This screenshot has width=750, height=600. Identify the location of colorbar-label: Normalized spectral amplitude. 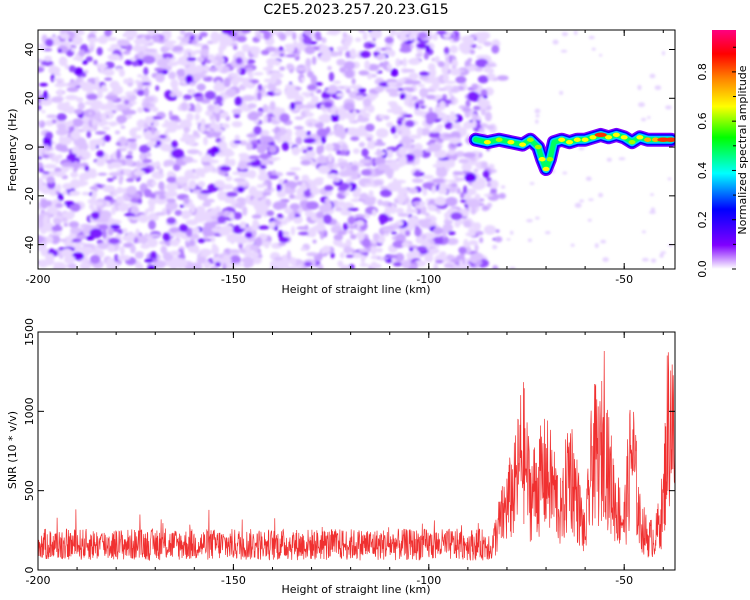
(742, 149).